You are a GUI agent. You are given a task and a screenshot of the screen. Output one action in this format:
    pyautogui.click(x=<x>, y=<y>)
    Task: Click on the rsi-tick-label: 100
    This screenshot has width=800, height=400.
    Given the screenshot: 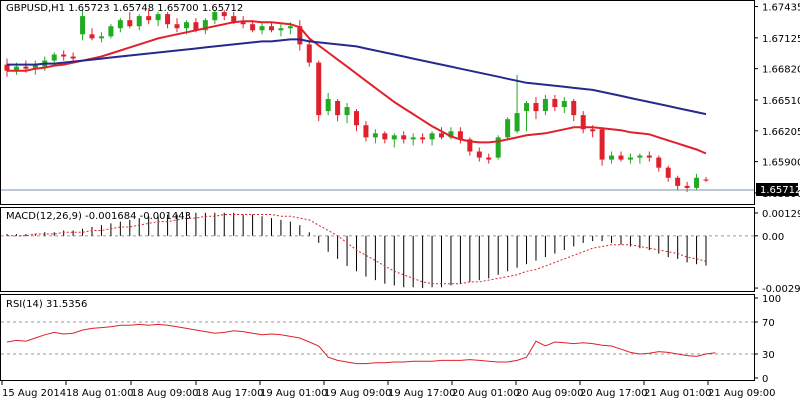 What is the action you would take?
    pyautogui.click(x=771, y=299)
    